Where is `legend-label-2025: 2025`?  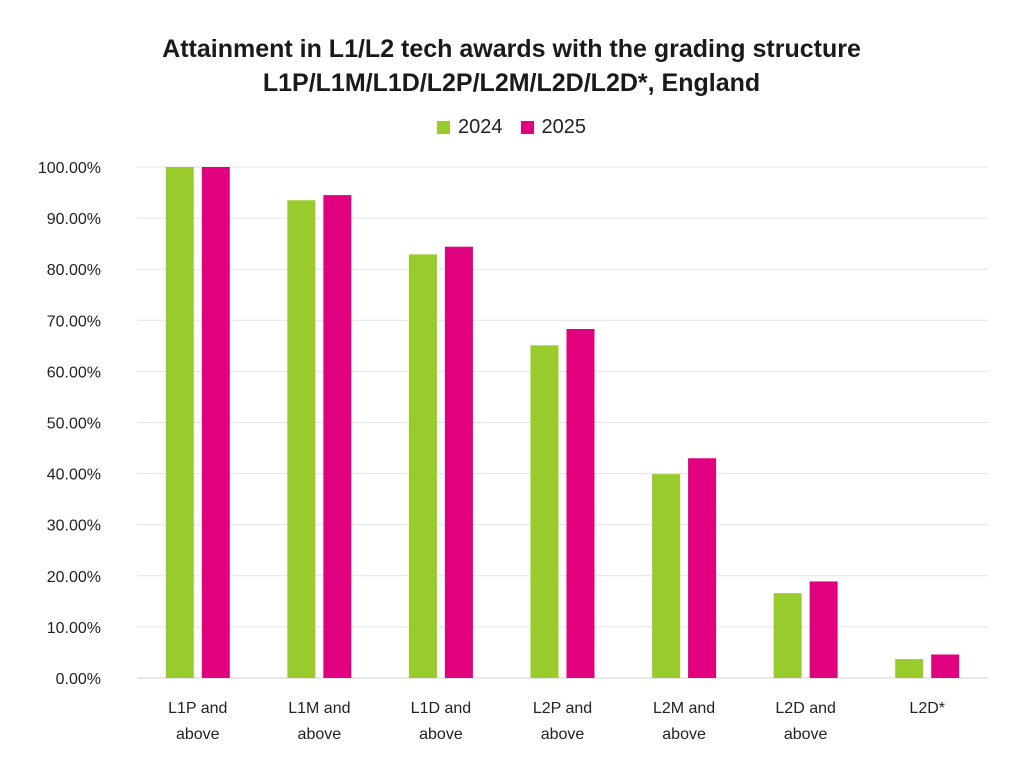
legend-label-2025: 2025 is located at coordinates (564, 127).